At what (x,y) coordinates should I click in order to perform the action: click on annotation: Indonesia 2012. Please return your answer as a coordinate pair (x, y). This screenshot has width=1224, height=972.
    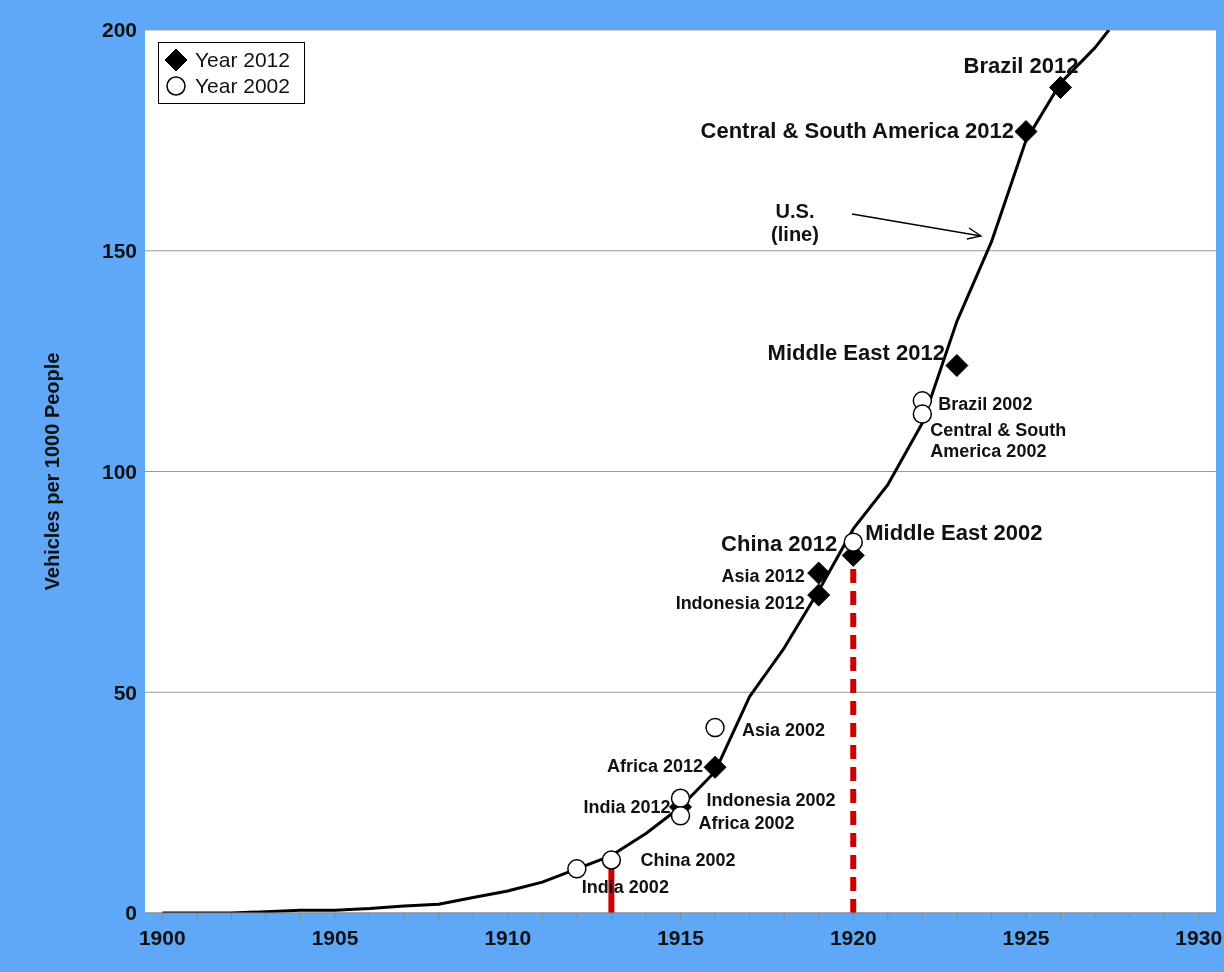
    Looking at the image, I should click on (740, 603).